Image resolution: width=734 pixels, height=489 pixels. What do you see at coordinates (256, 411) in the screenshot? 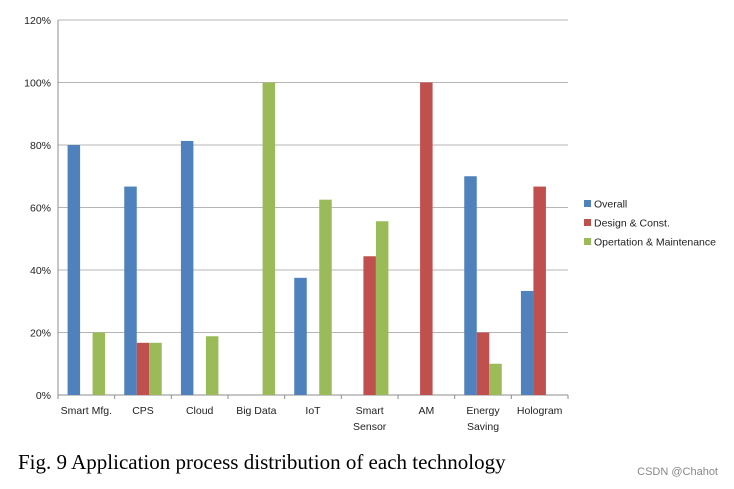
I see `x-tick-label: Big Data` at bounding box center [256, 411].